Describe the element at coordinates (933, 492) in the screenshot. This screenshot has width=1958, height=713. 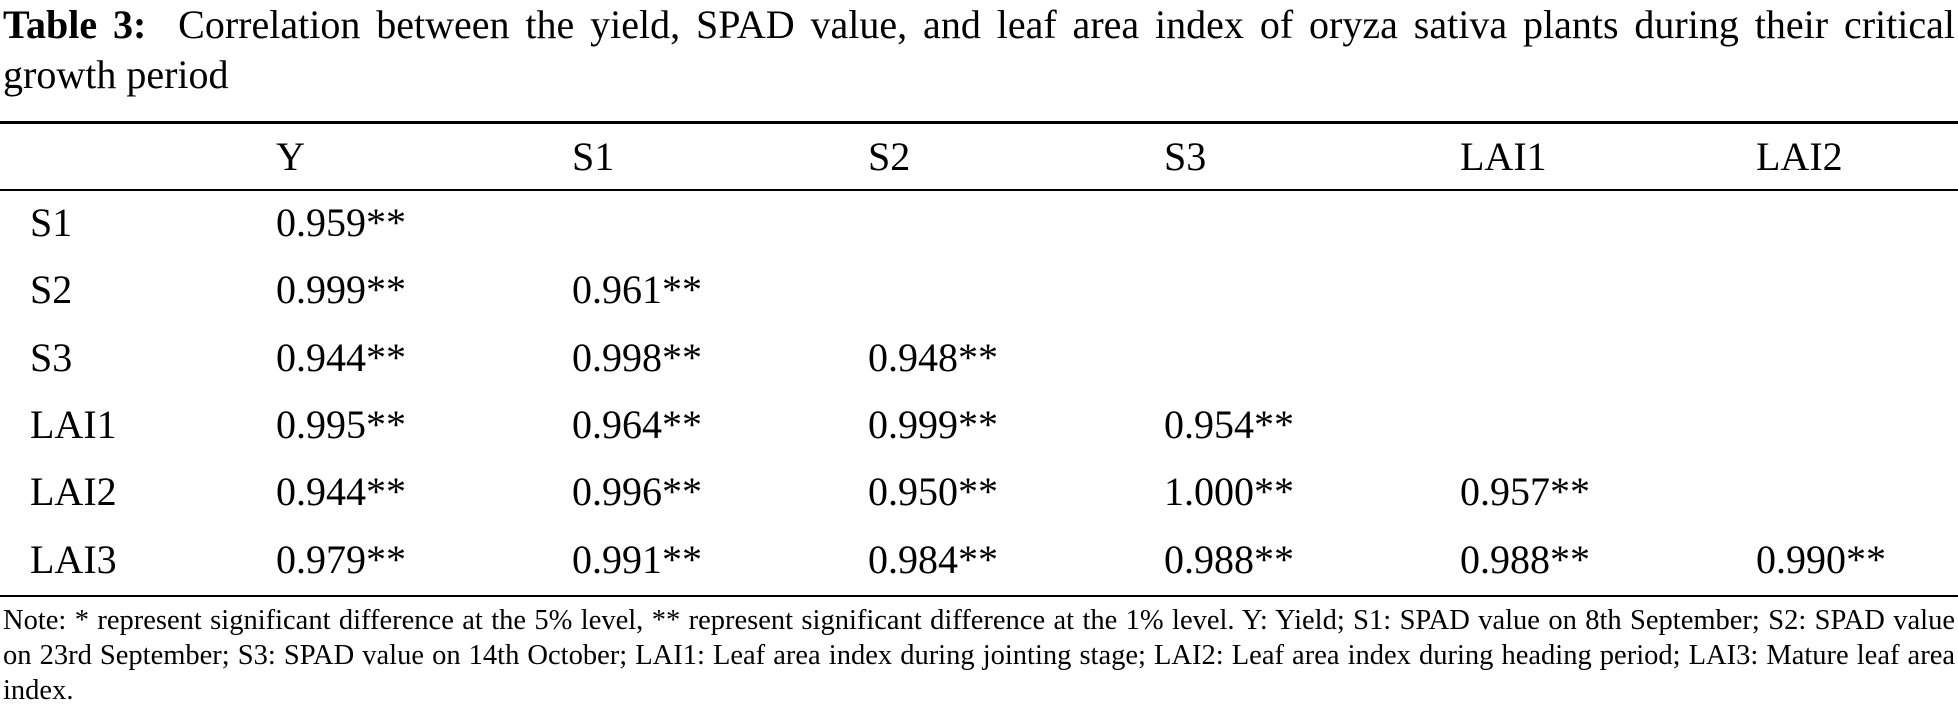
I see `table-cell: 0.950**` at that location.